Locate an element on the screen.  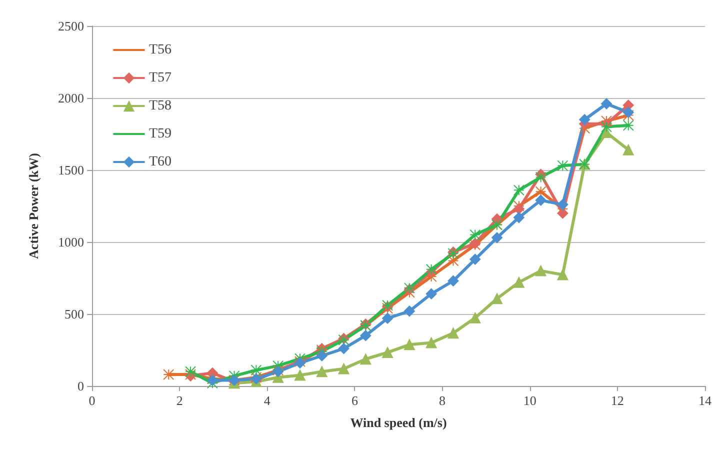
y-tick-label: 500 is located at coordinates (74, 314).